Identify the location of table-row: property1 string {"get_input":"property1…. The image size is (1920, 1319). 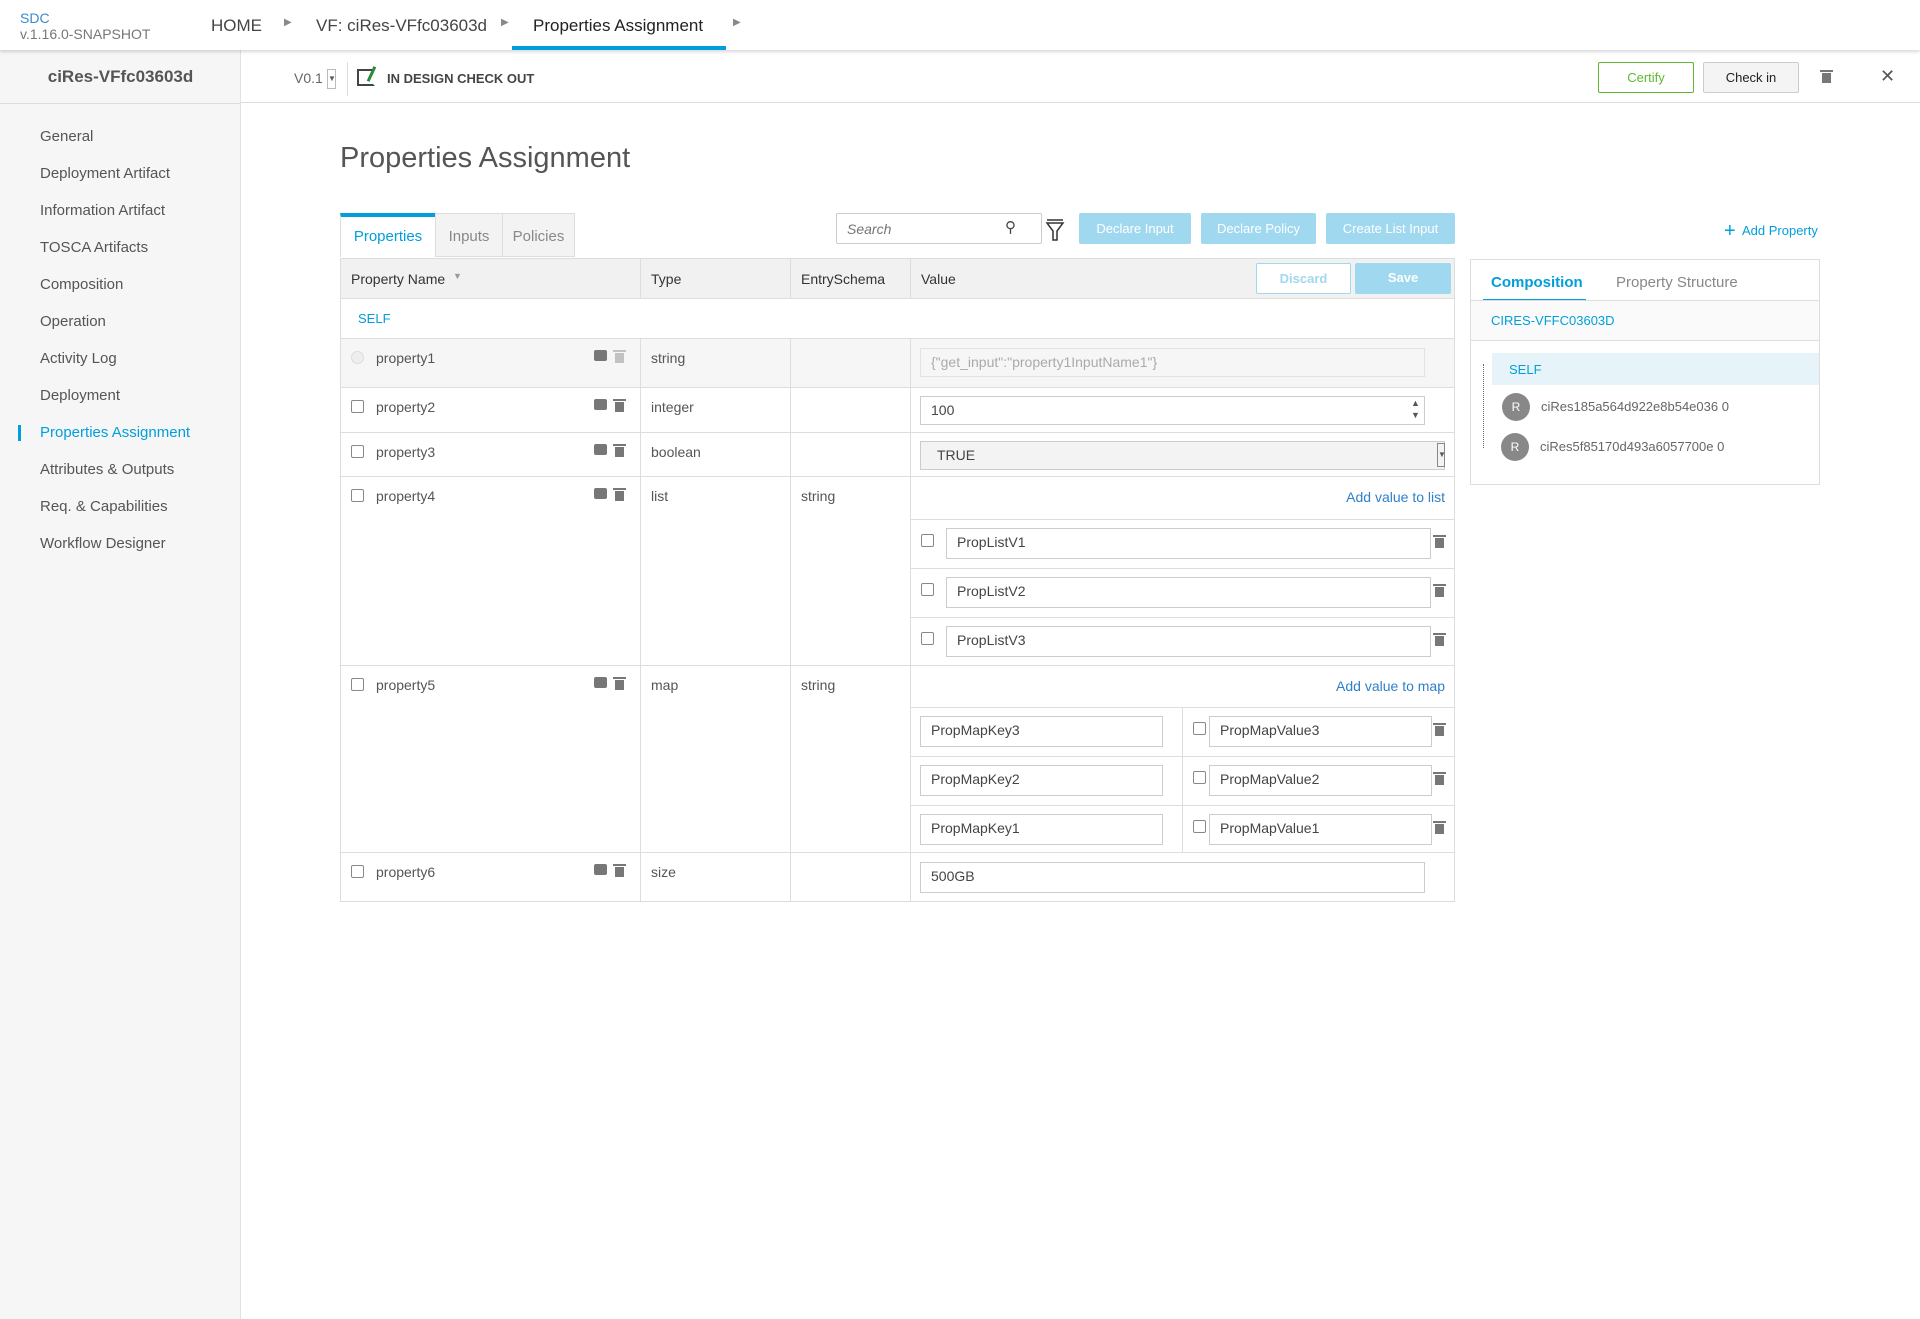
(897, 363).